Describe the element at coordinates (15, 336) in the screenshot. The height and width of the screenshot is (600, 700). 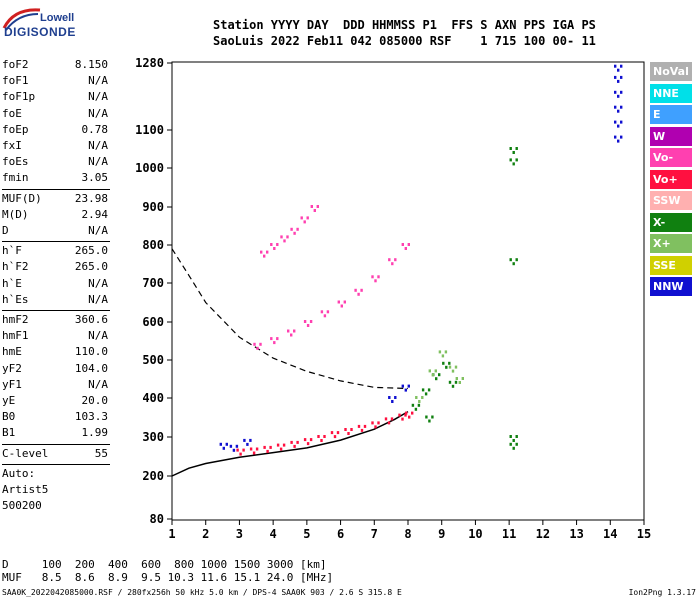
I see `param-name: hmF1` at that location.